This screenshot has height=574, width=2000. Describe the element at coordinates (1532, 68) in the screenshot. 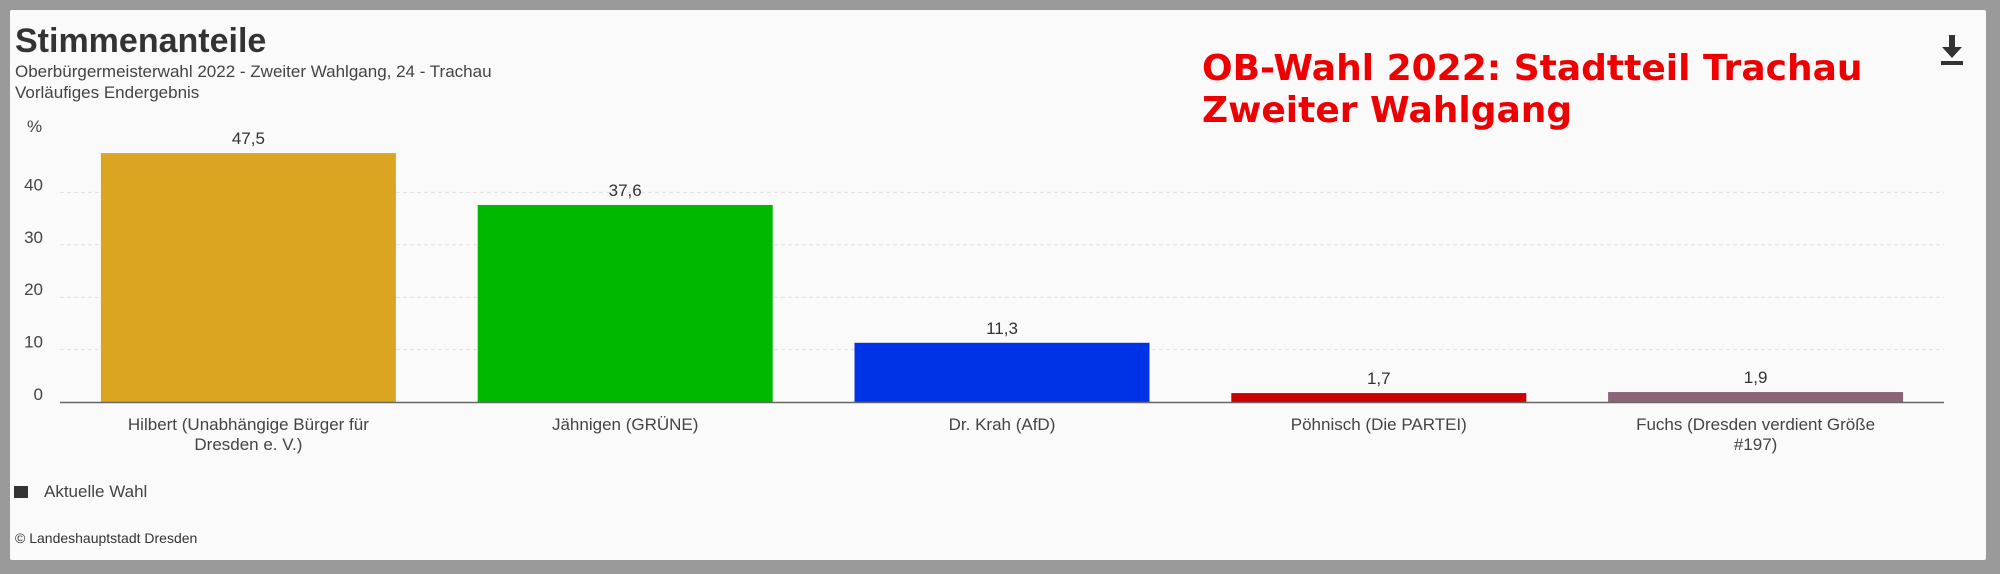

I see `overlay-title-line-1: OB-Wahl 2022: Stadtteil Trachau` at that location.